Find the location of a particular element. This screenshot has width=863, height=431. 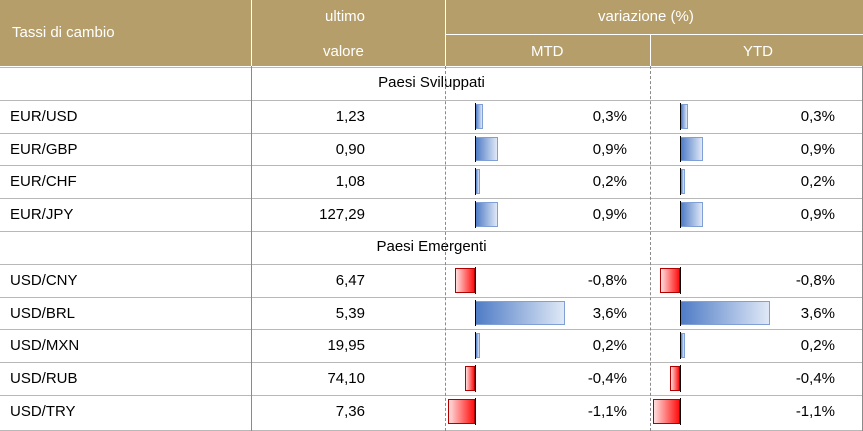

table-cell-mtd: -1,1% is located at coordinates (587, 411).